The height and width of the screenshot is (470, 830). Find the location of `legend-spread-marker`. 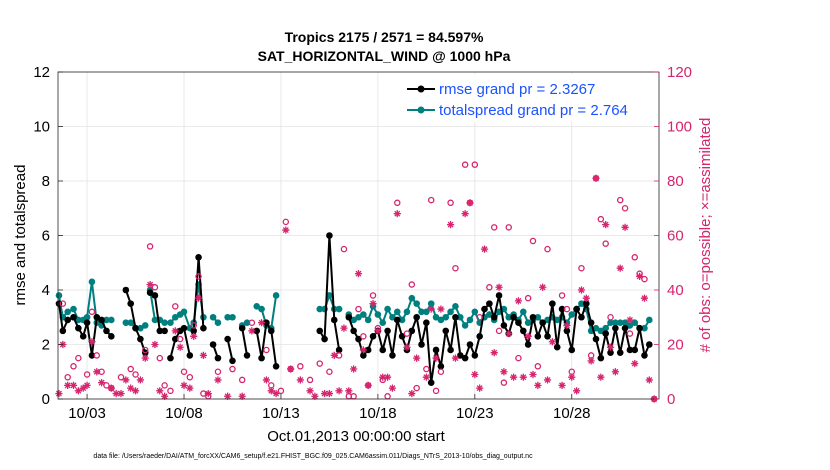

legend-spread-marker is located at coordinates (421, 110).